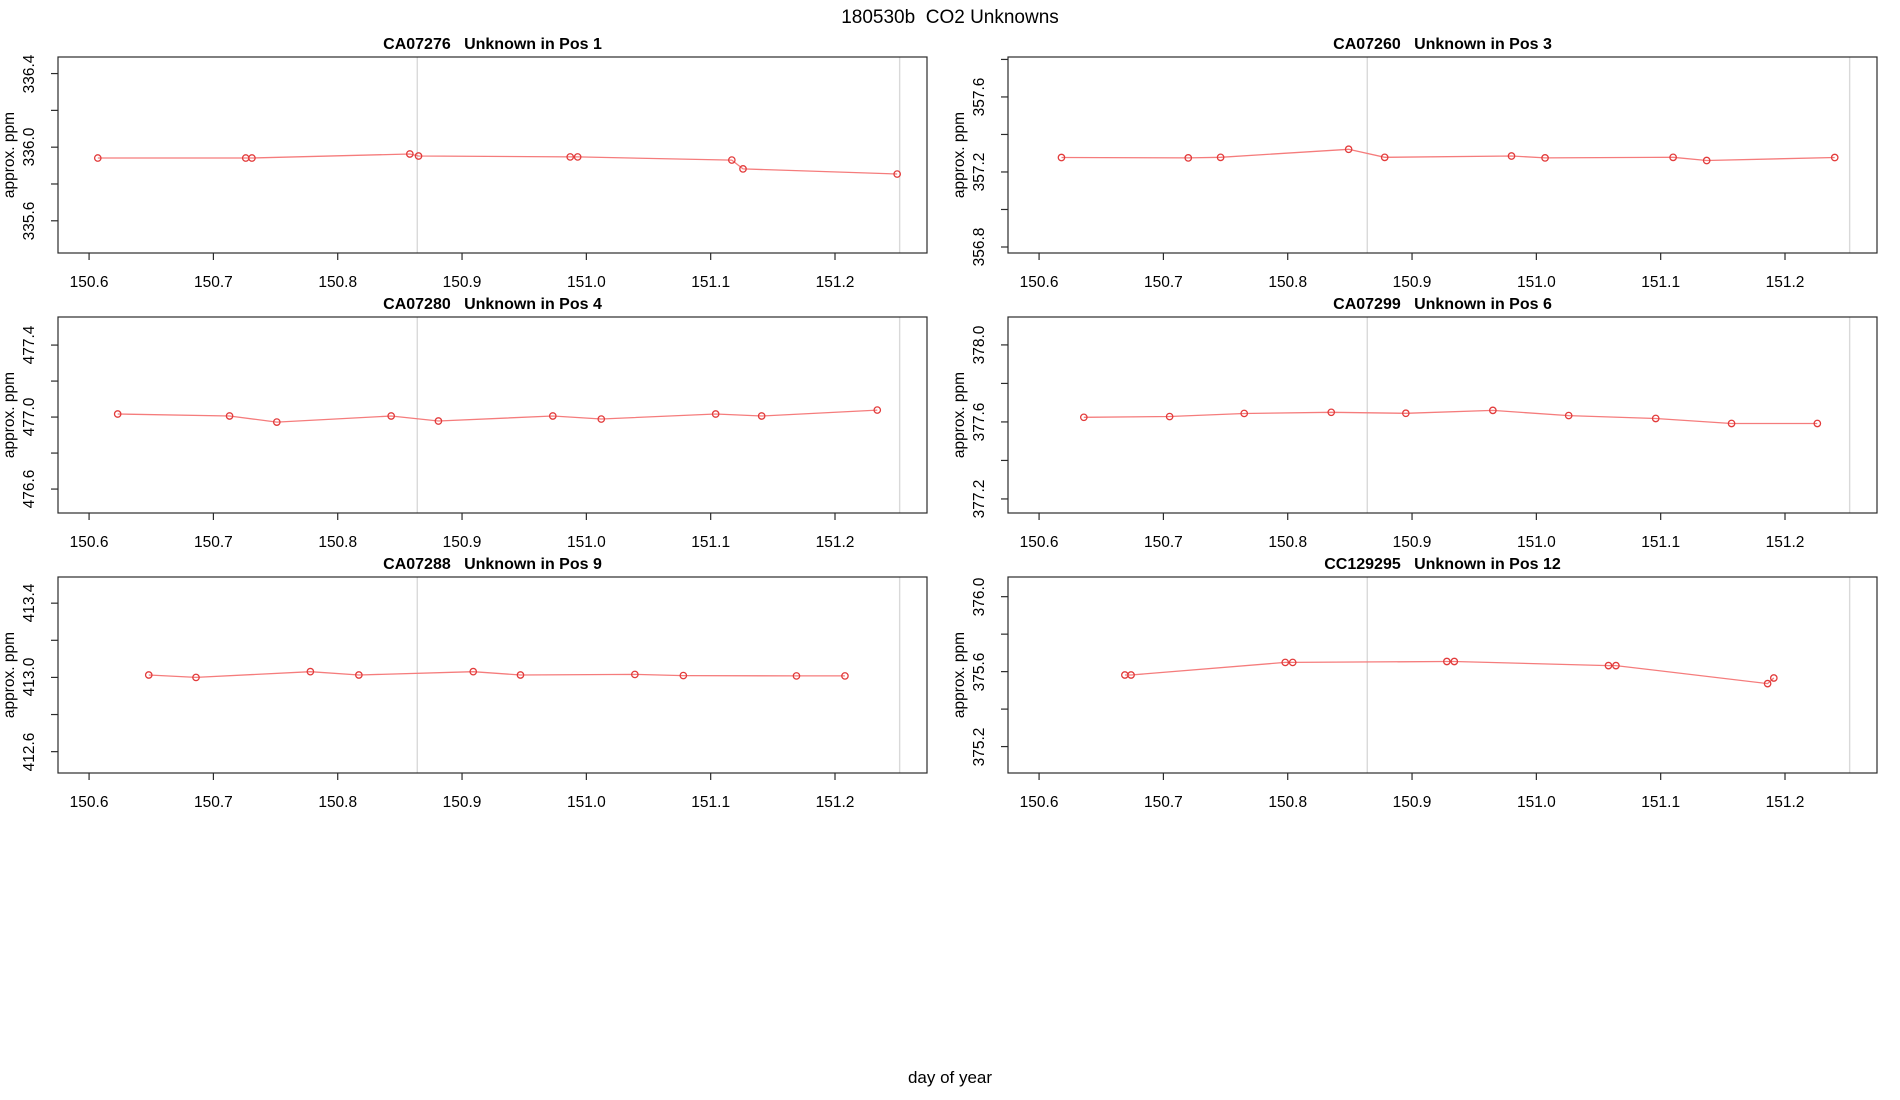 The height and width of the screenshot is (1100, 1900). I want to click on y-tick-label: 357.2, so click(979, 172).